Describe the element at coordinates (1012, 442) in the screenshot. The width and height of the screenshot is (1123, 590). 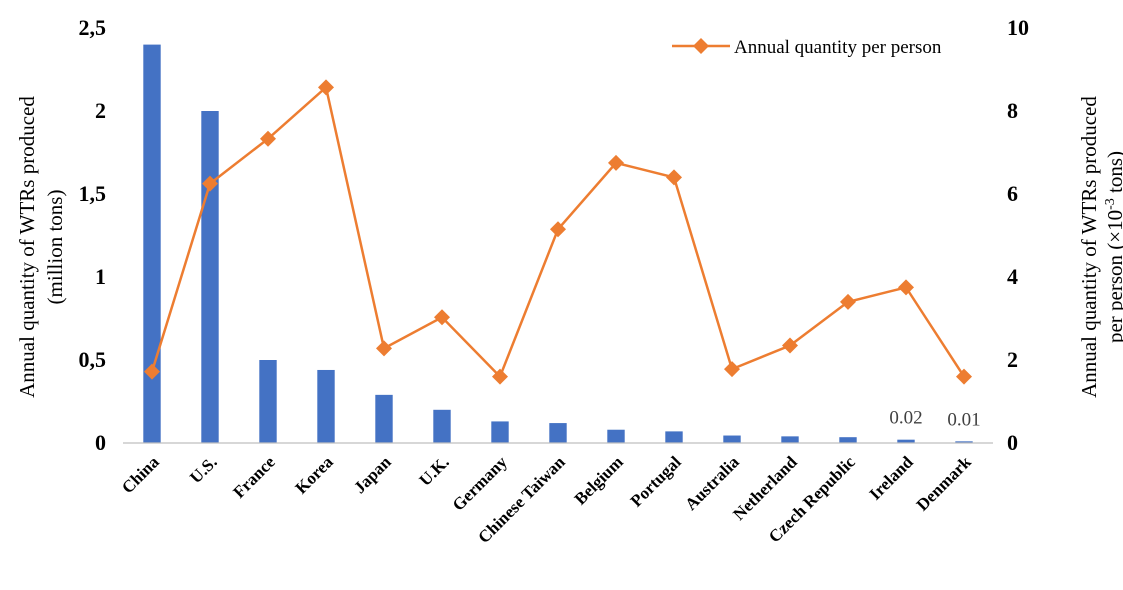
I see `right-tick-label: 0` at that location.